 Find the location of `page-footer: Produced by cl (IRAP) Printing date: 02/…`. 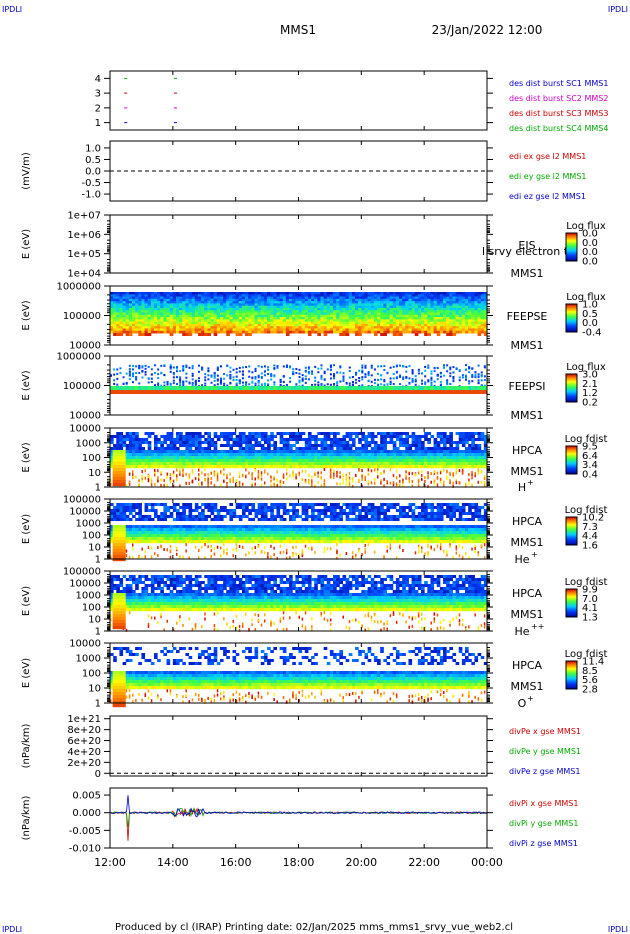

page-footer: Produced by cl (IRAP) Printing date: 02/… is located at coordinates (314, 927).